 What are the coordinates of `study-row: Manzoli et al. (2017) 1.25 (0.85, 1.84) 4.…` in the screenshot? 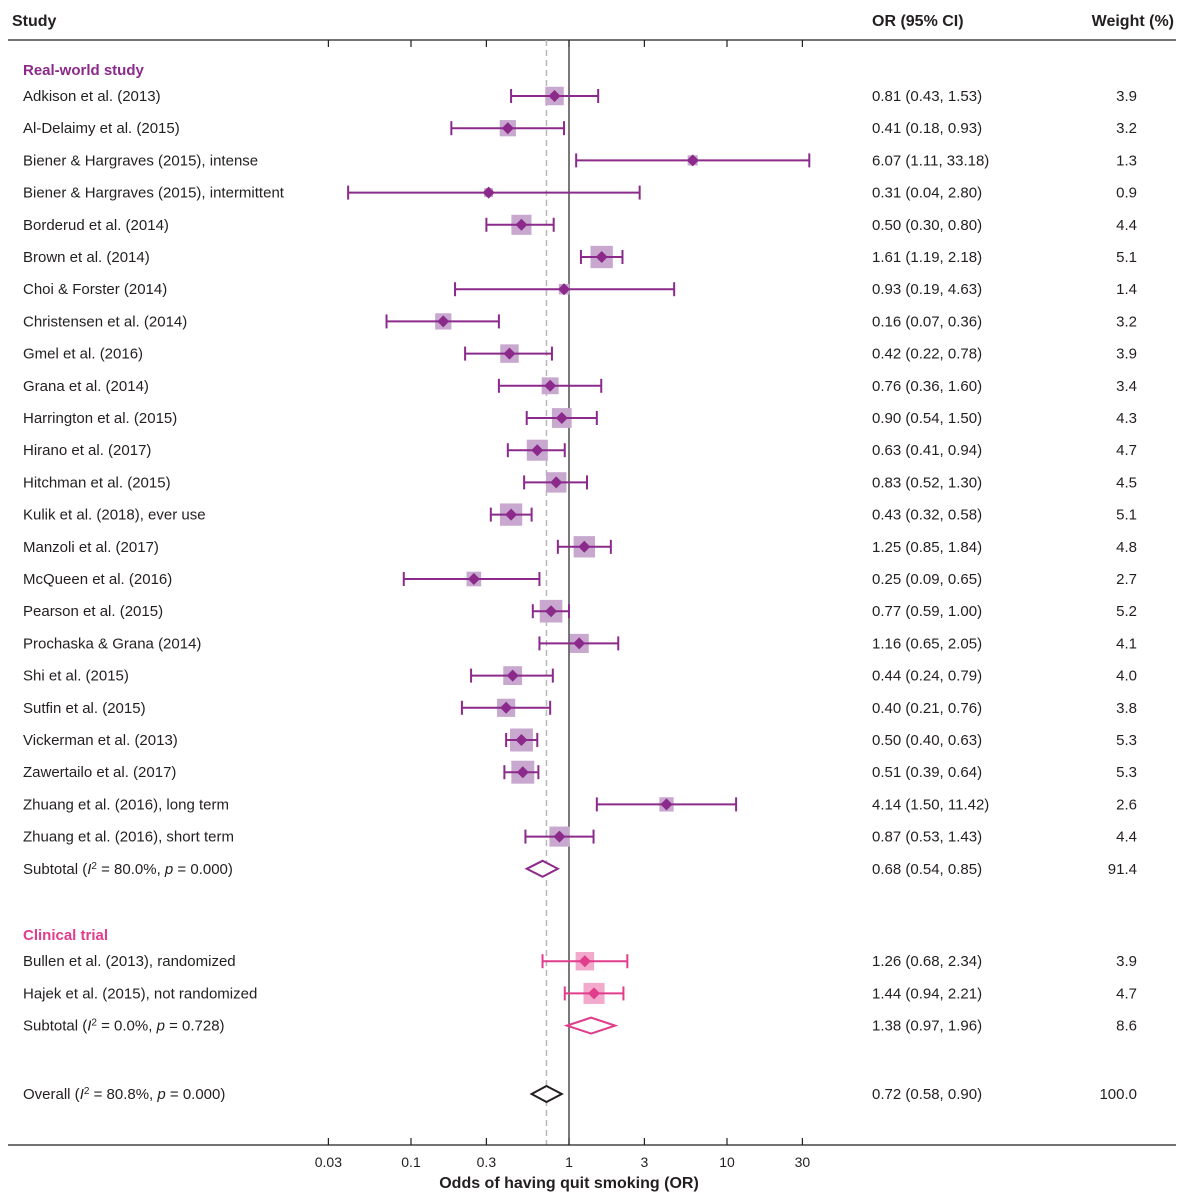 It's located at (580, 547).